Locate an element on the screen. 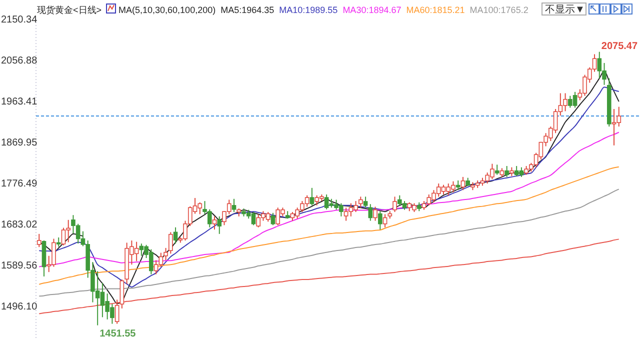  annotation: 2075.47 is located at coordinates (619, 46).